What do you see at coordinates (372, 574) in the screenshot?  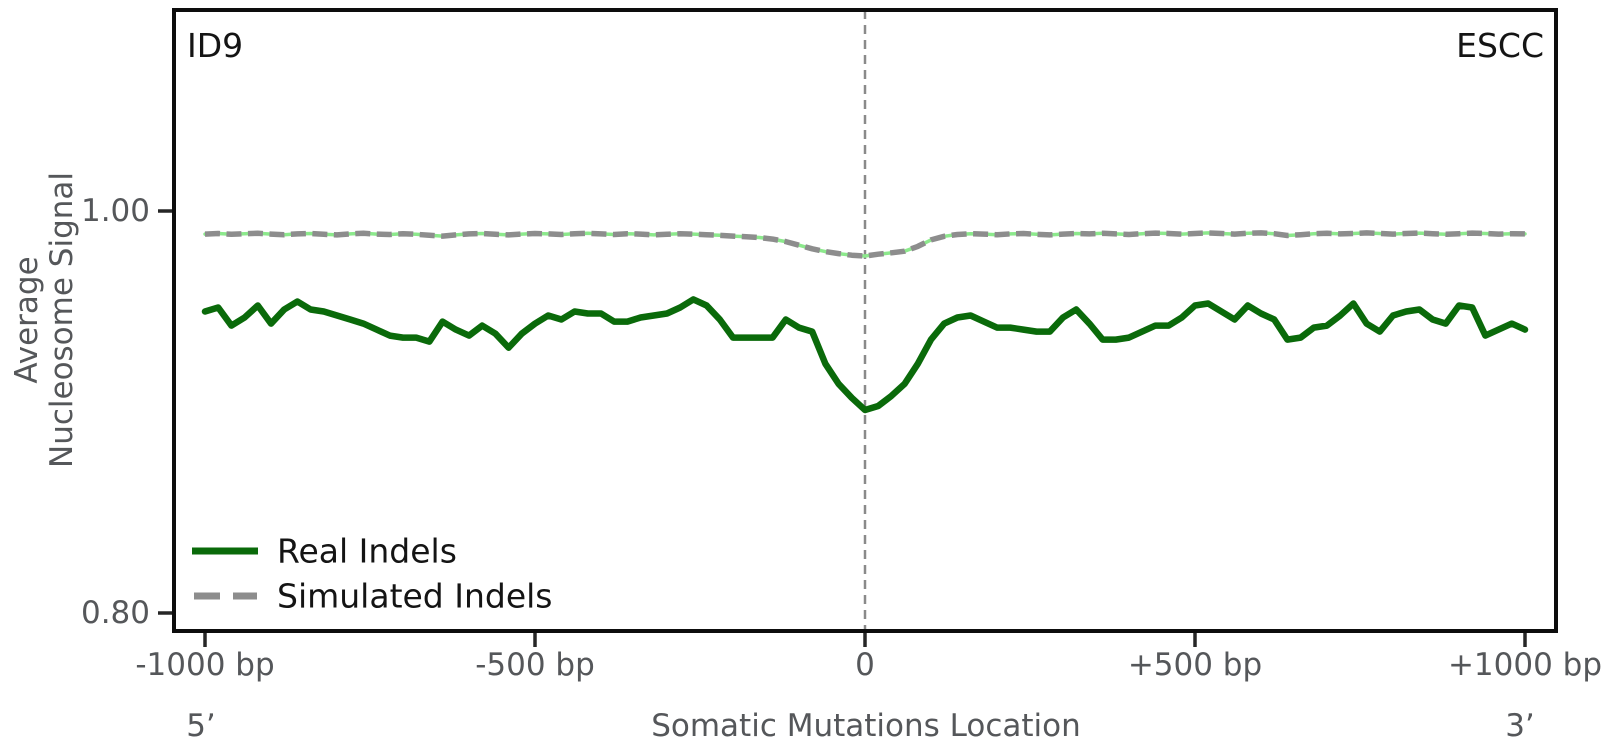 I see `legend: Real Indels Simulated Indels` at bounding box center [372, 574].